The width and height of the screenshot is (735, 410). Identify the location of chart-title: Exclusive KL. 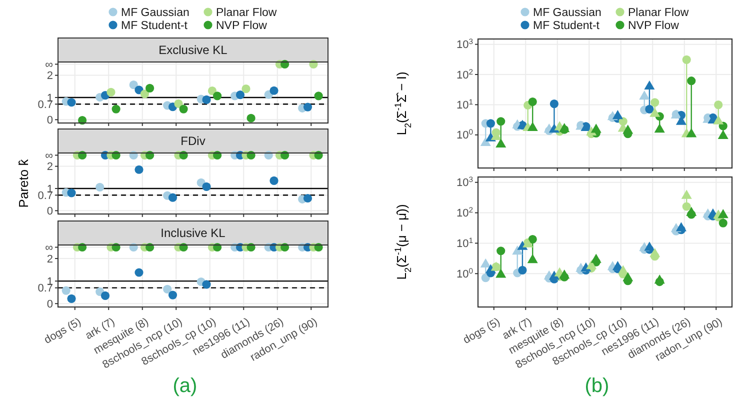
(193, 50).